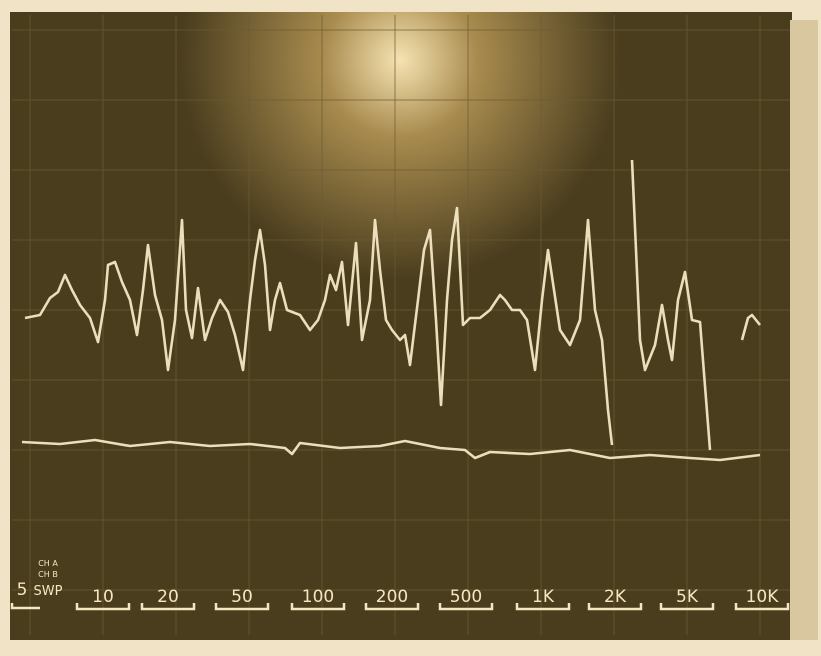  What do you see at coordinates (763, 597) in the screenshot?
I see `frequency-label: 10K` at bounding box center [763, 597].